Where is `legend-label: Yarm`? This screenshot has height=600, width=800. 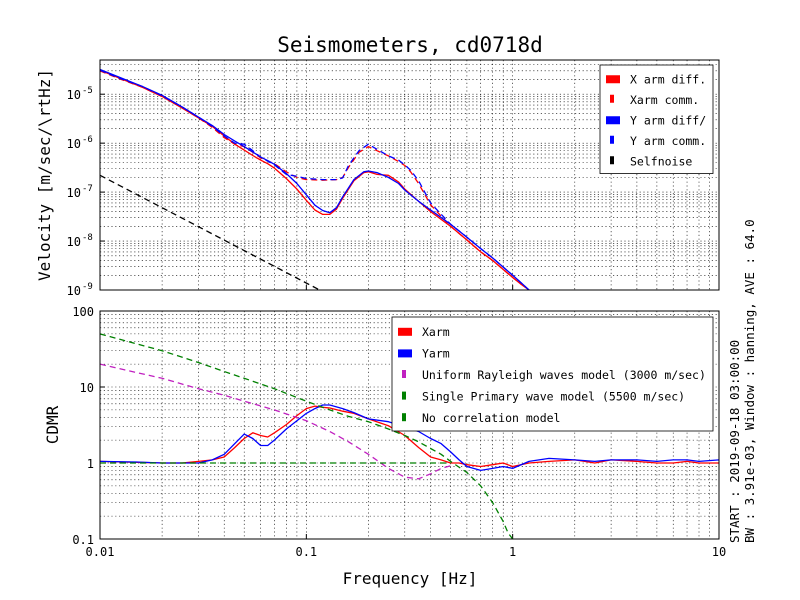
legend-label: Yarm is located at coordinates (436, 353).